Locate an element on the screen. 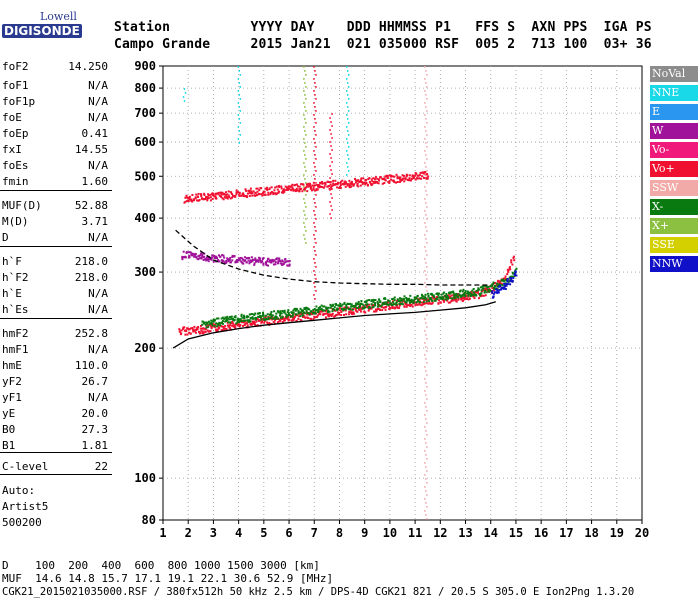 Image resolution: width=700 pixels, height=600 pixels. param-row: yF2 26.7 is located at coordinates (55, 382).